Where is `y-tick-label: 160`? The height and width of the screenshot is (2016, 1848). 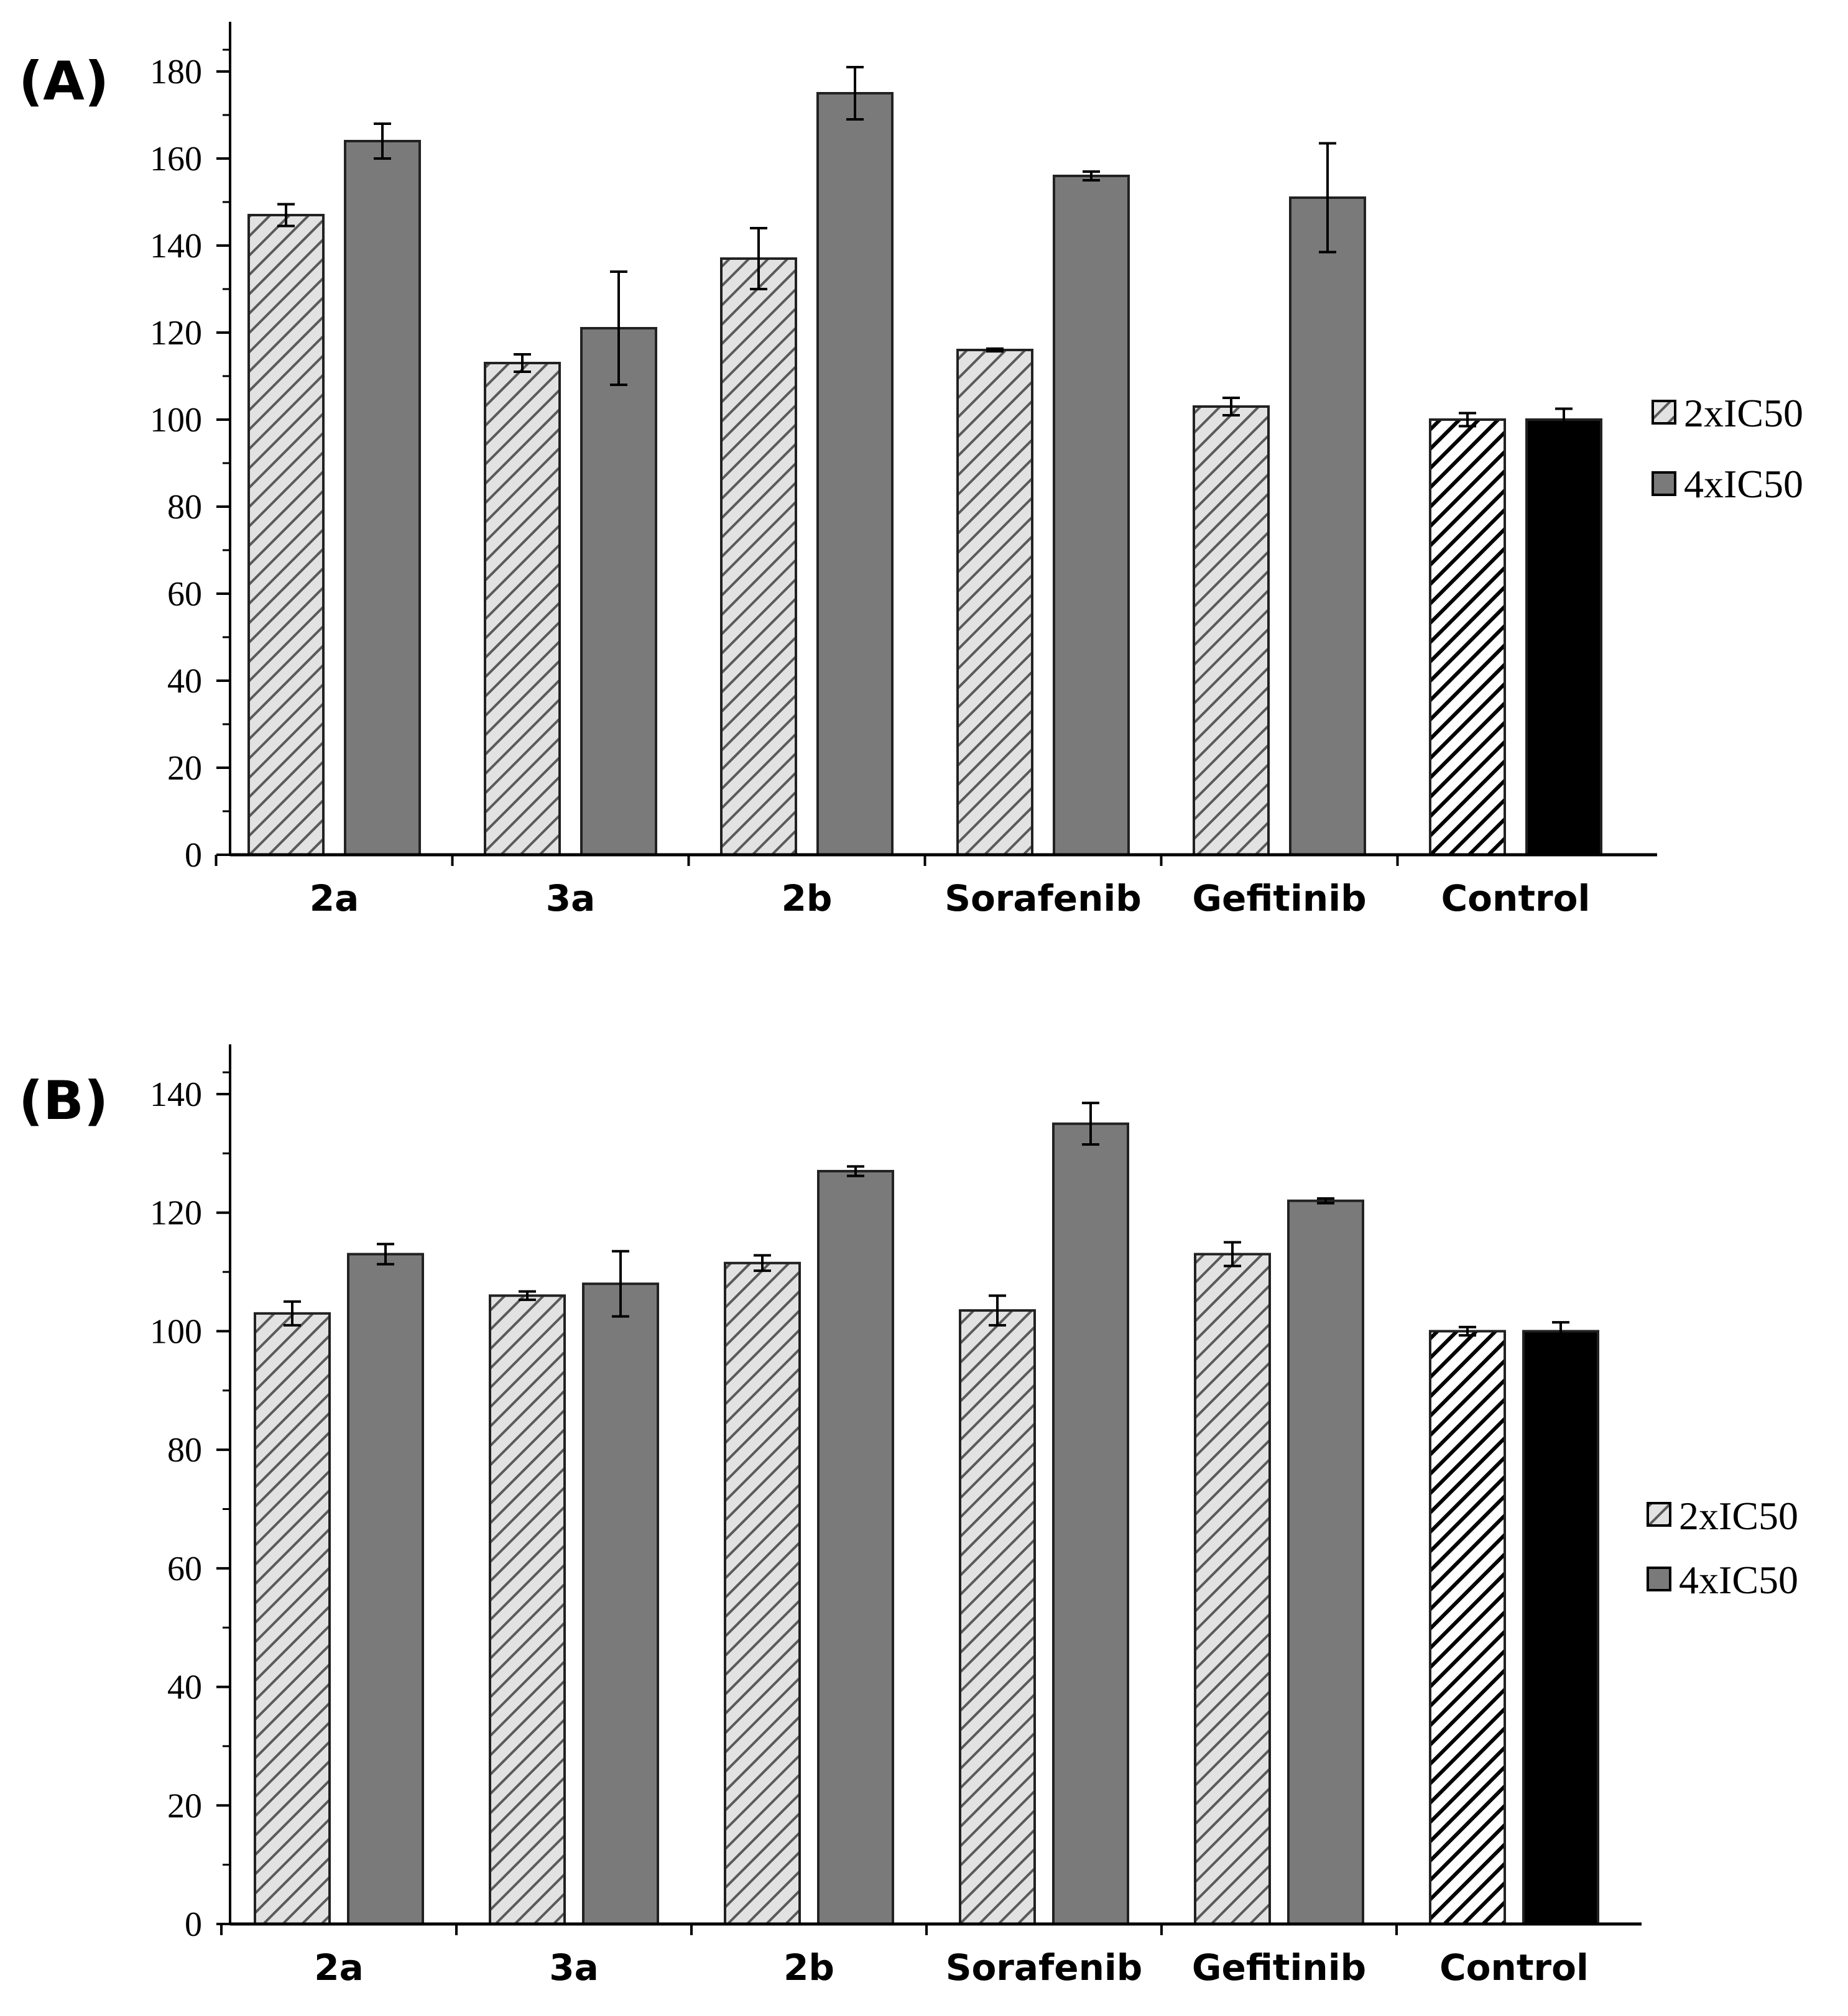
y-tick-label: 160 is located at coordinates (176, 159).